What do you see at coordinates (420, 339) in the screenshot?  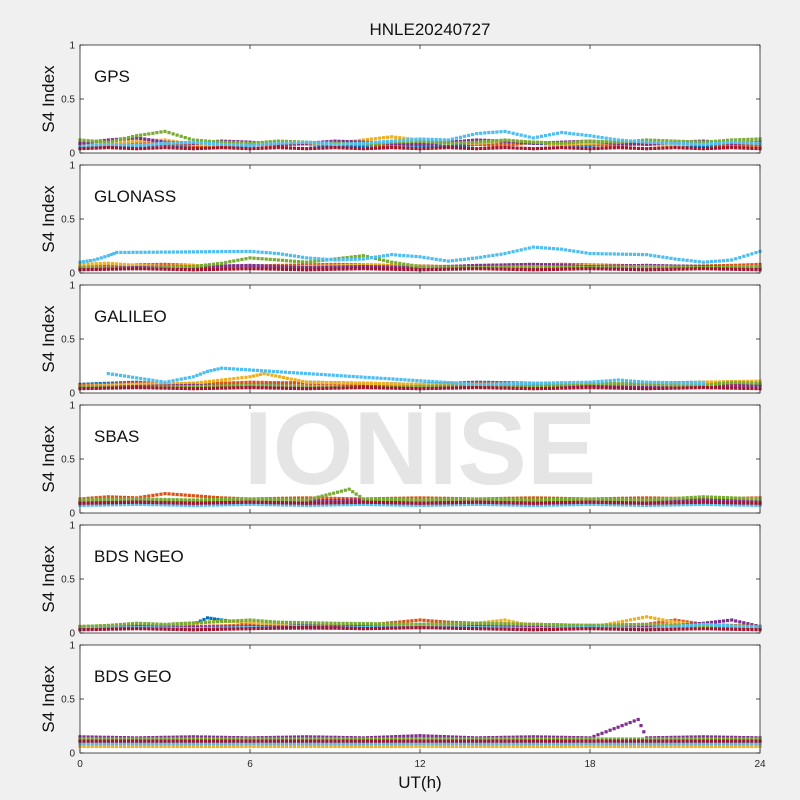 I see `plot-area` at bounding box center [420, 339].